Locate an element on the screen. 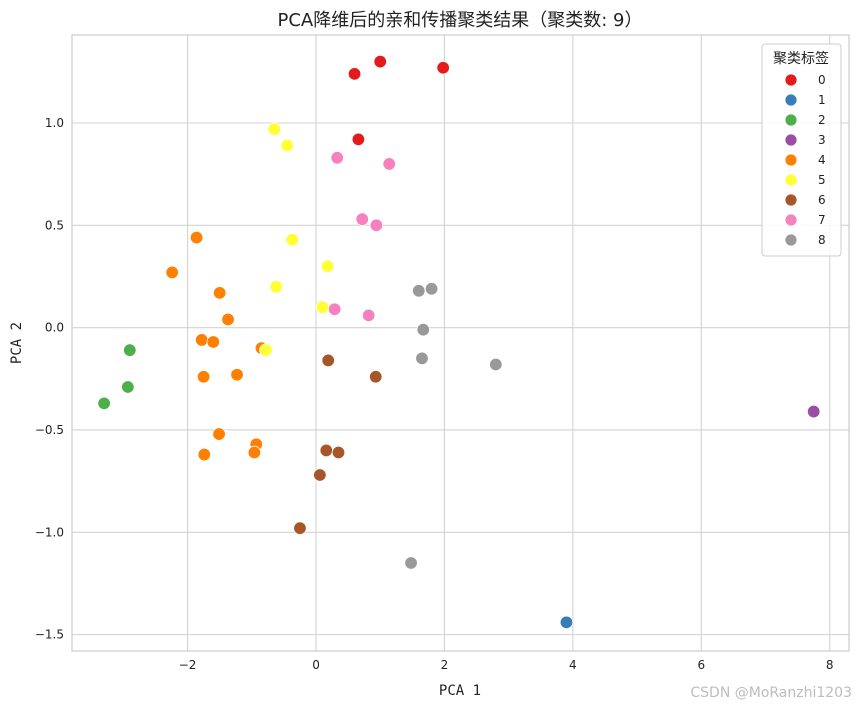 This screenshot has height=707, width=858. x-axis-label: PCA 1 is located at coordinates (460, 691).